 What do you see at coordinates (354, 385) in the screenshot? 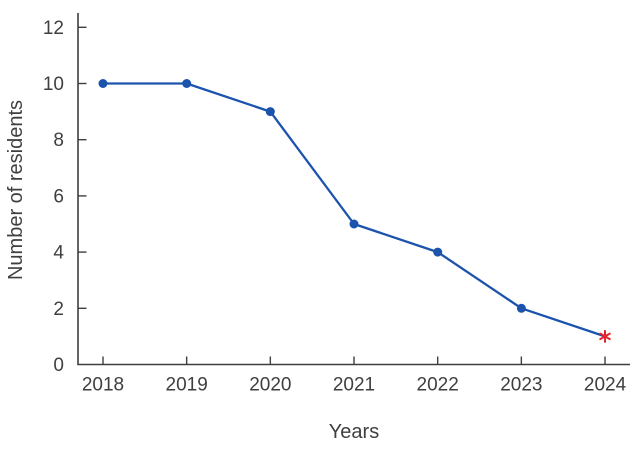
I see `x-tick-label: 2021` at bounding box center [354, 385].